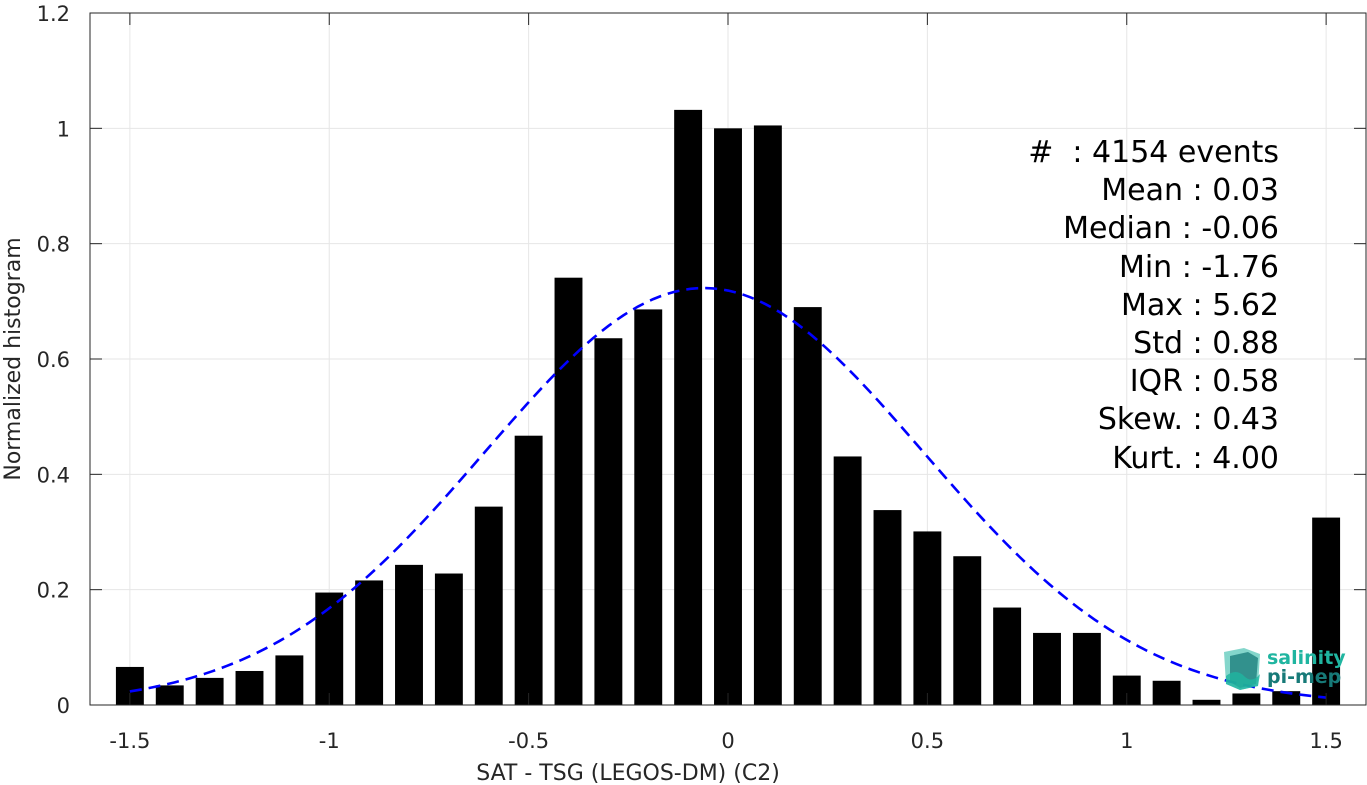  I want to click on stat-iqr: IQR : 0.58, so click(1204, 382).